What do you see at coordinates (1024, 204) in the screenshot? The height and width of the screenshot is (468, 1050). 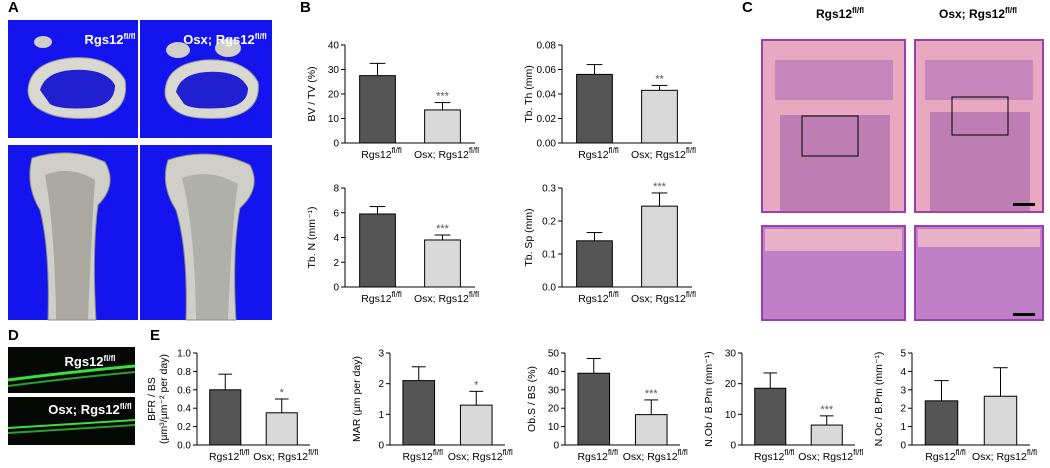 I see `scale-bar` at bounding box center [1024, 204].